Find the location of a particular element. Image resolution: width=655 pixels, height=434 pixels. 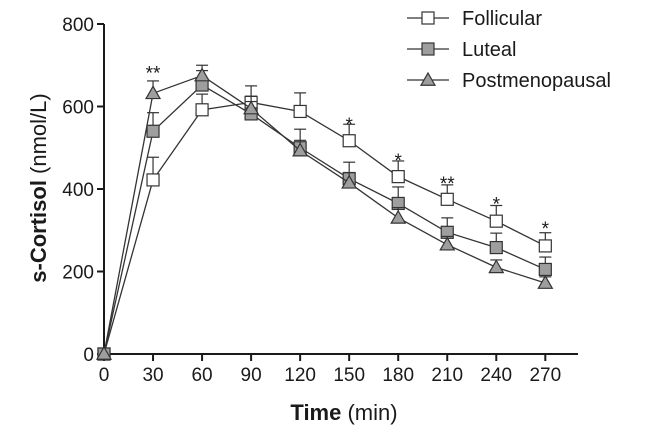

x-tick-label: 30 is located at coordinates (152, 375).